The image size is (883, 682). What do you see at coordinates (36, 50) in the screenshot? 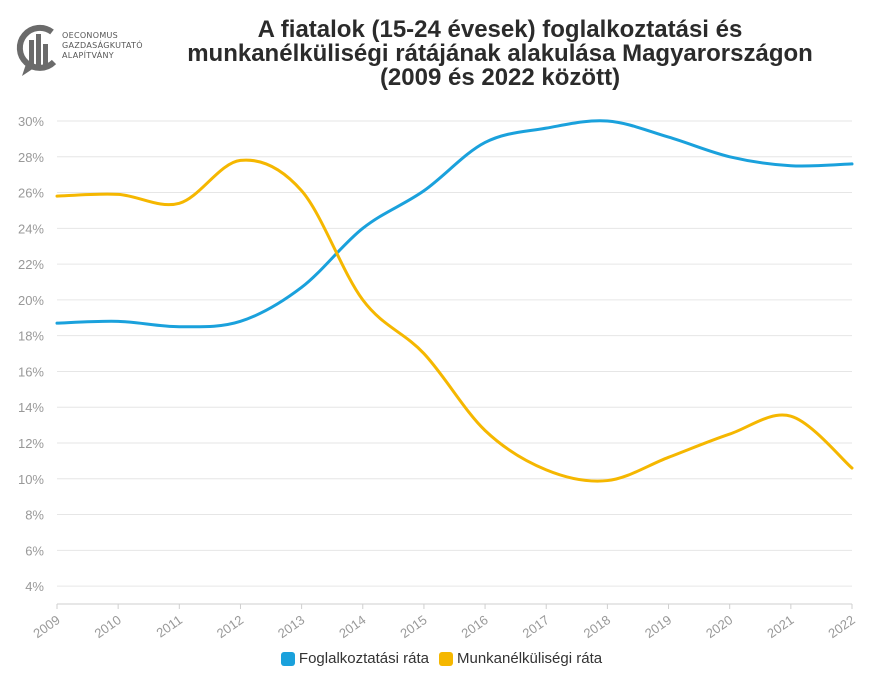
I see `logo-icon` at bounding box center [36, 50].